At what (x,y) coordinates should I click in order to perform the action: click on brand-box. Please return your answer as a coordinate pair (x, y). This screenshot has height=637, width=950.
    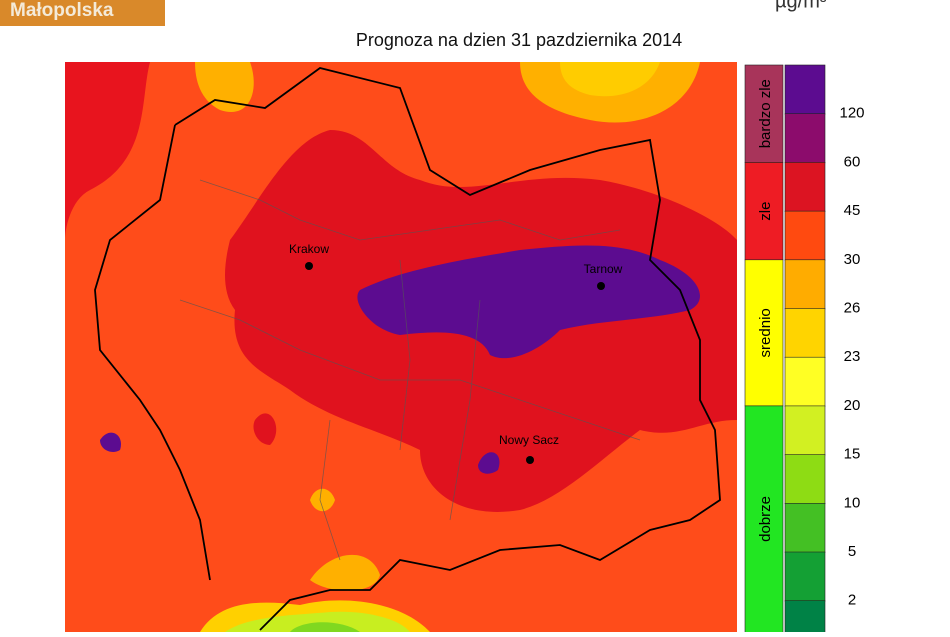
    Looking at the image, I should click on (82, 13).